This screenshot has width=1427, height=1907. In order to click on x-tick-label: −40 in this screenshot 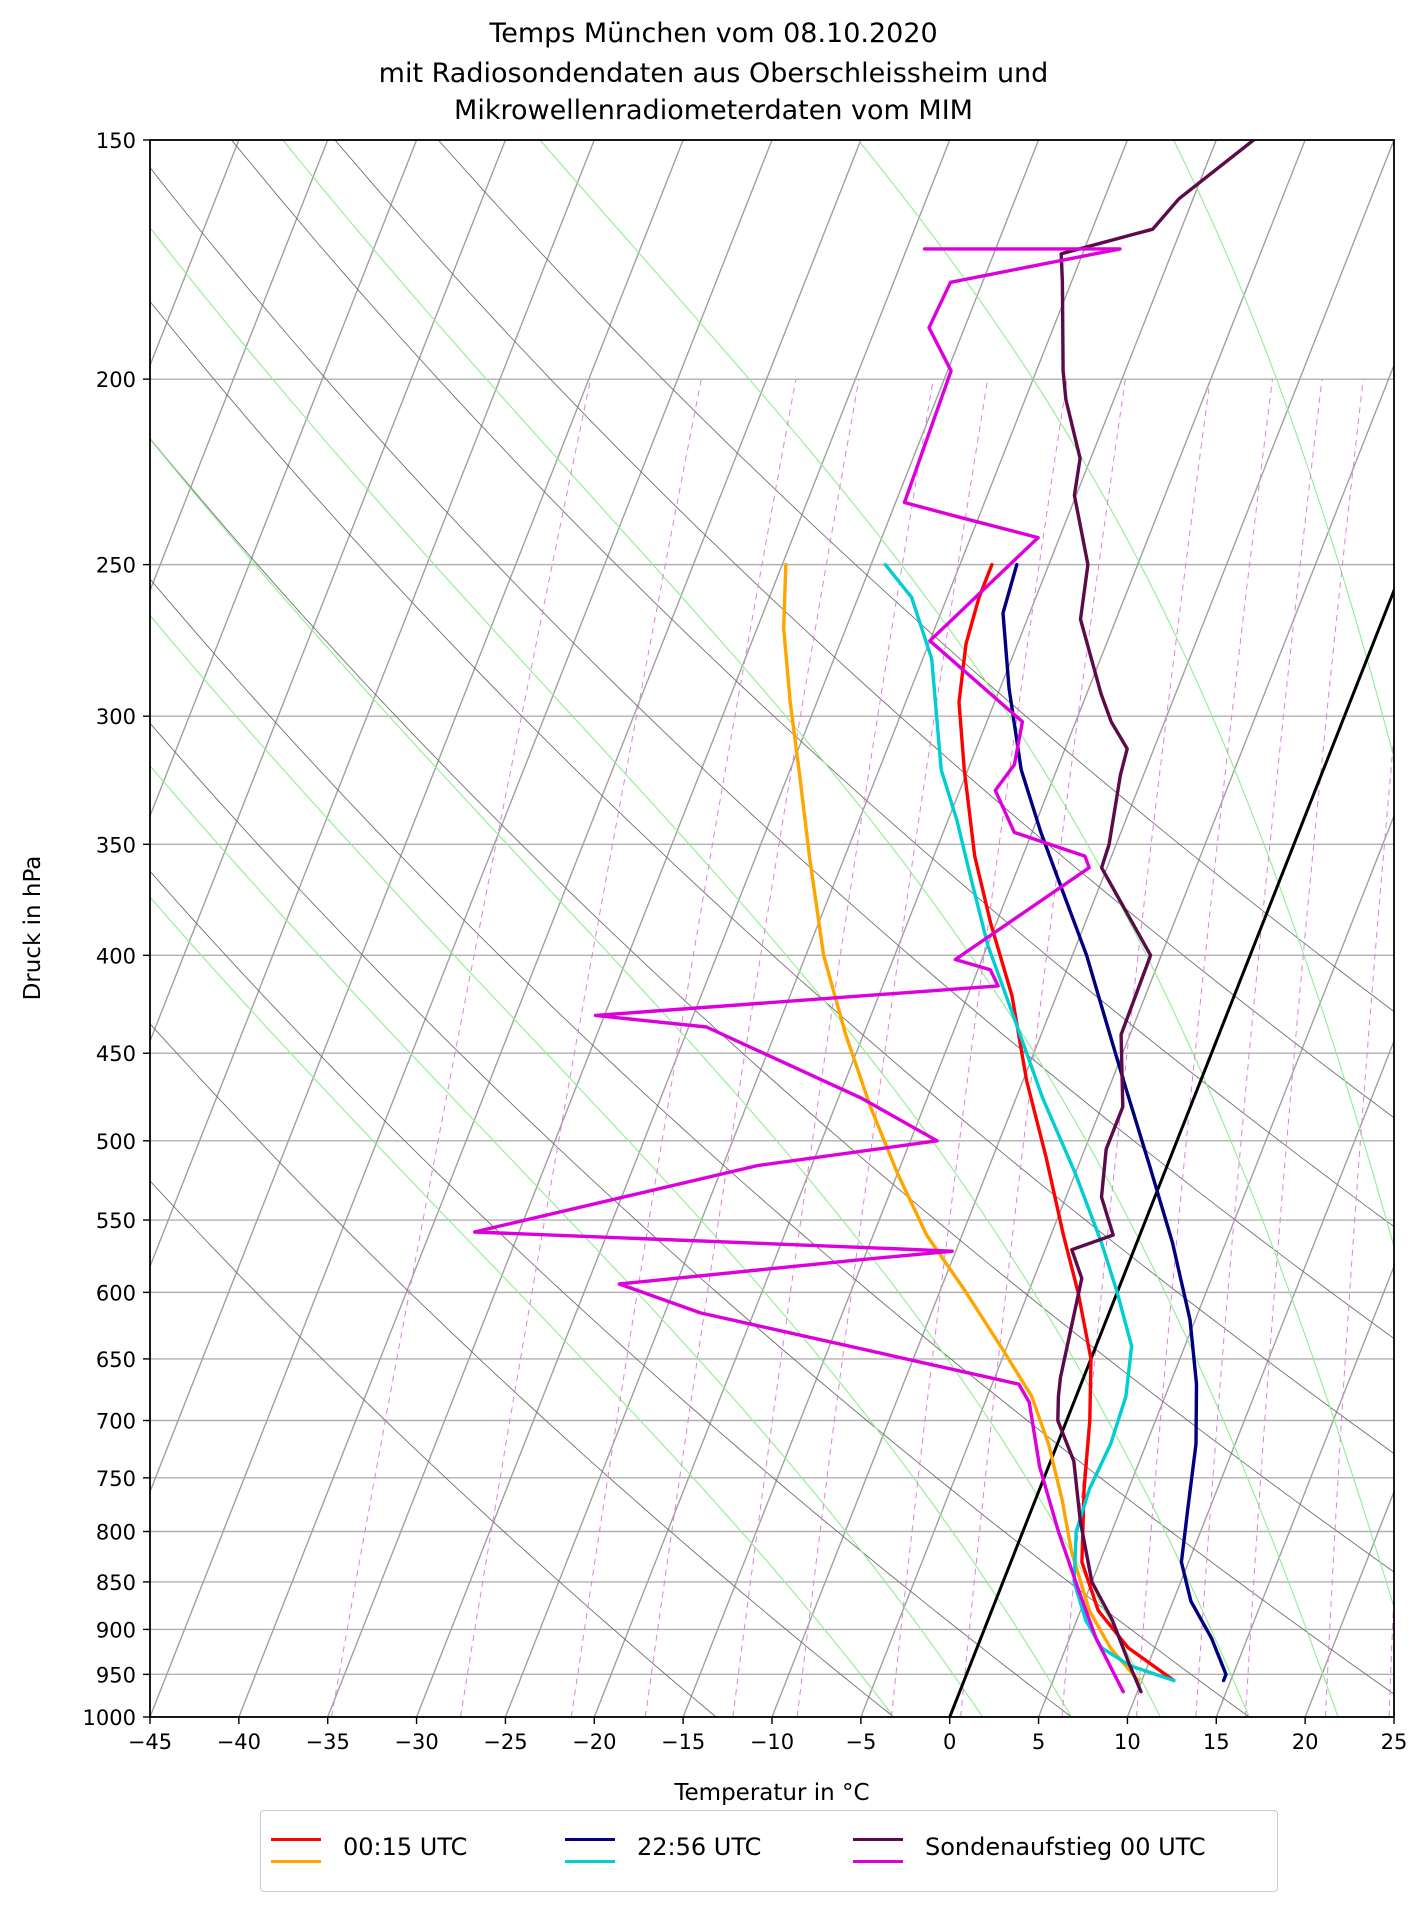, I will do `click(239, 1742)`.